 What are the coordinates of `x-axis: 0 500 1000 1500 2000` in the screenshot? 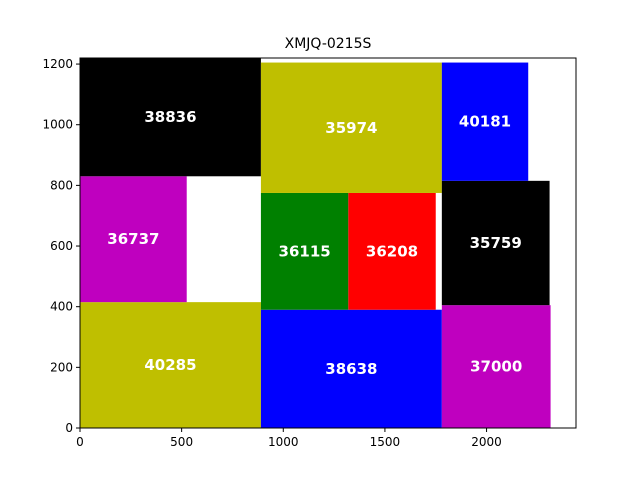 It's located at (289, 438).